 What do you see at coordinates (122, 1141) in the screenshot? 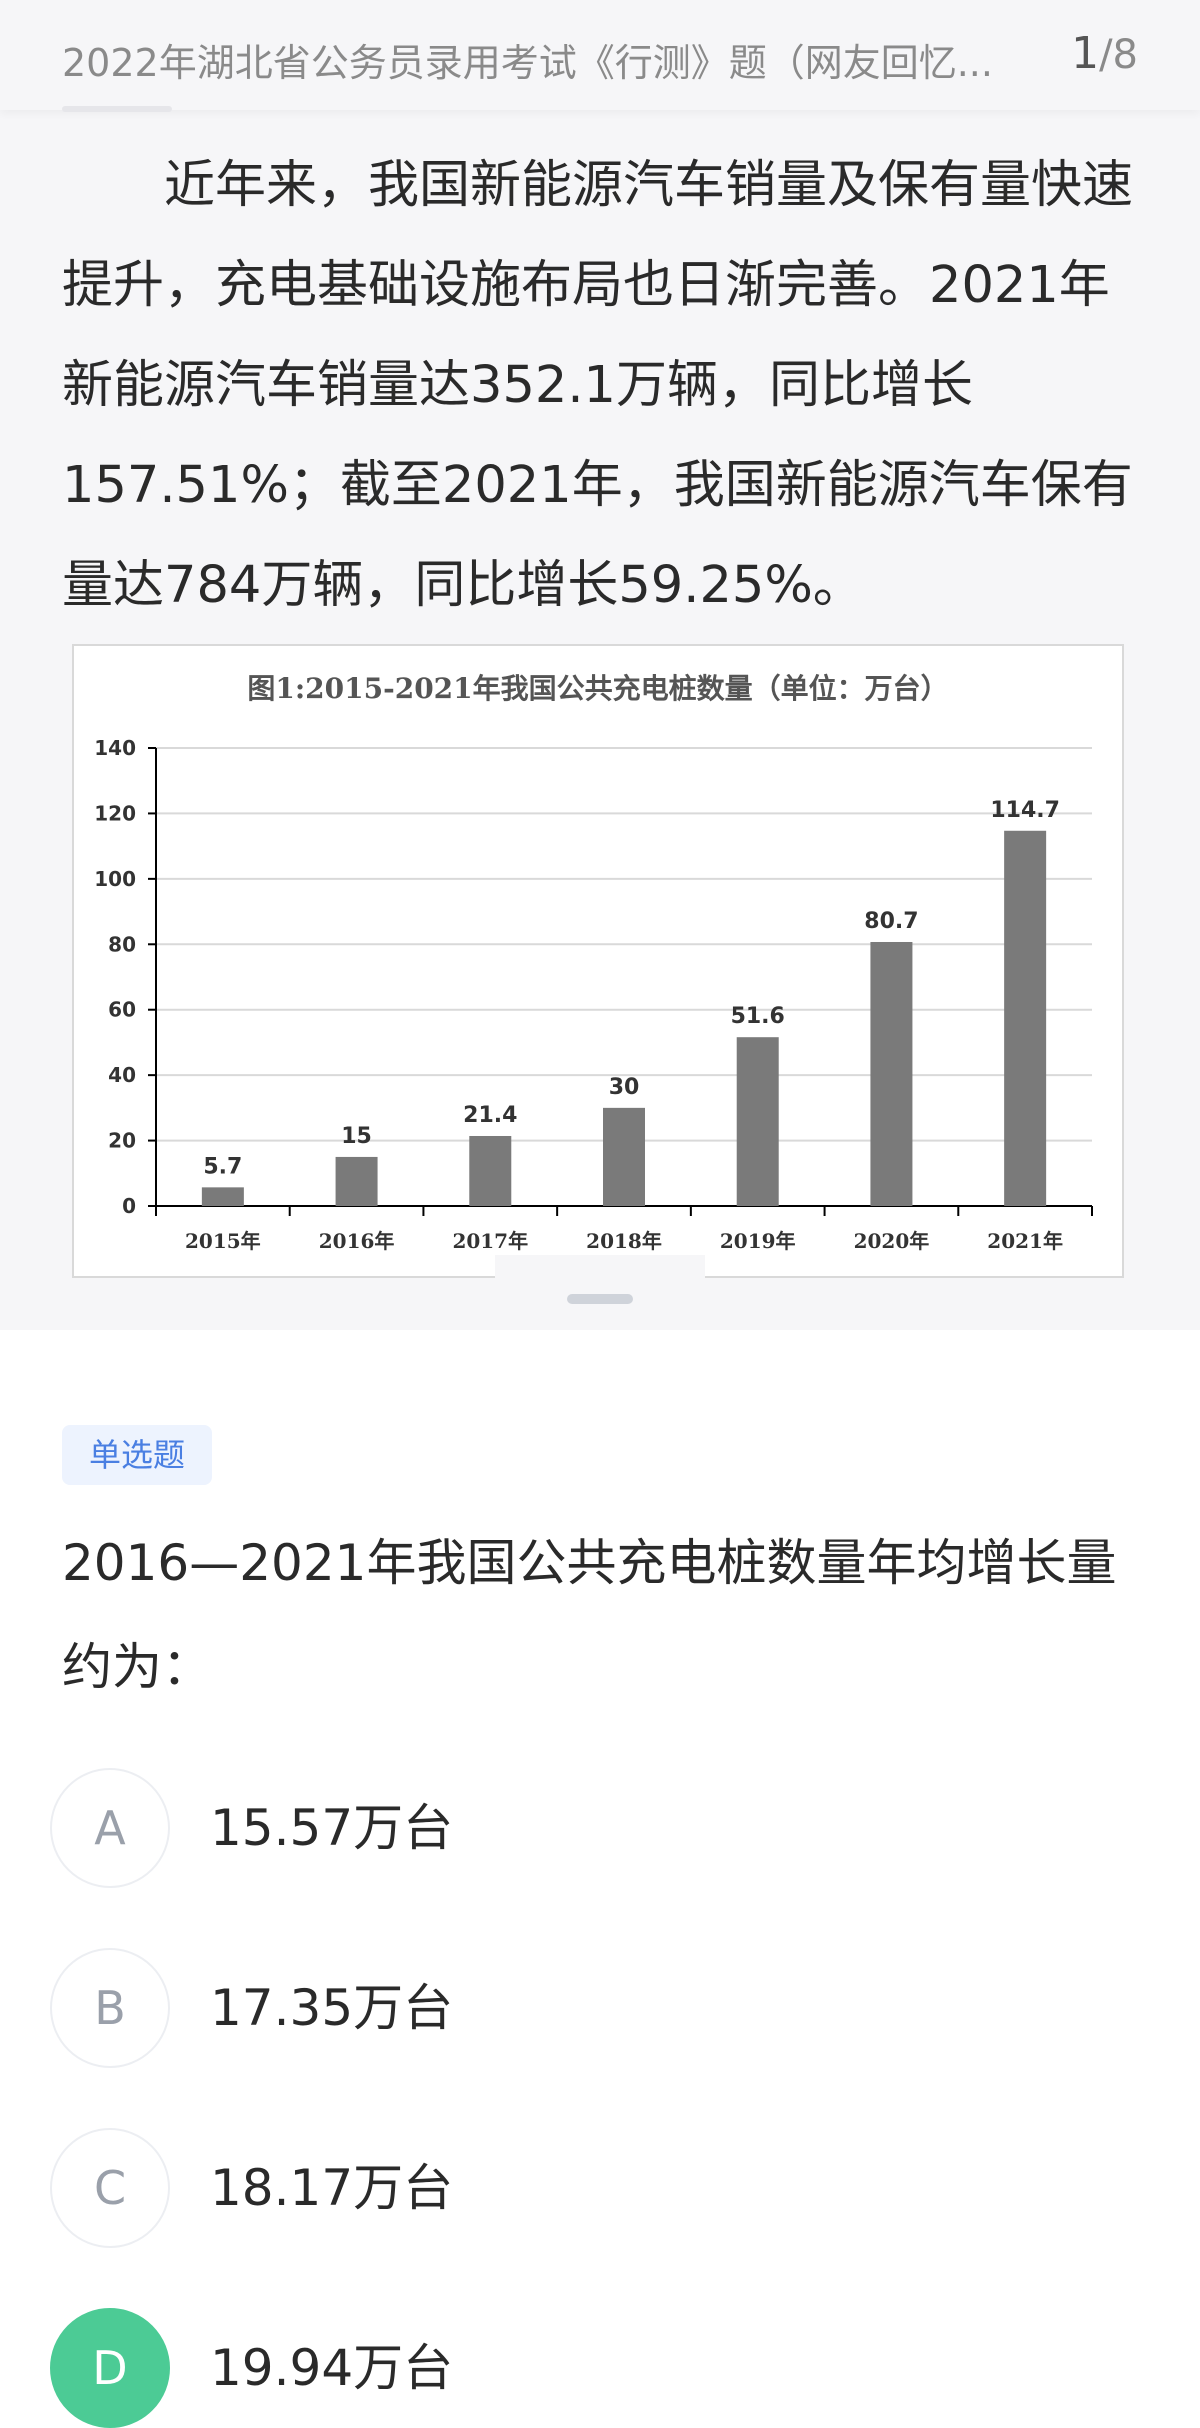
I see `y-tick-label: 20` at bounding box center [122, 1141].